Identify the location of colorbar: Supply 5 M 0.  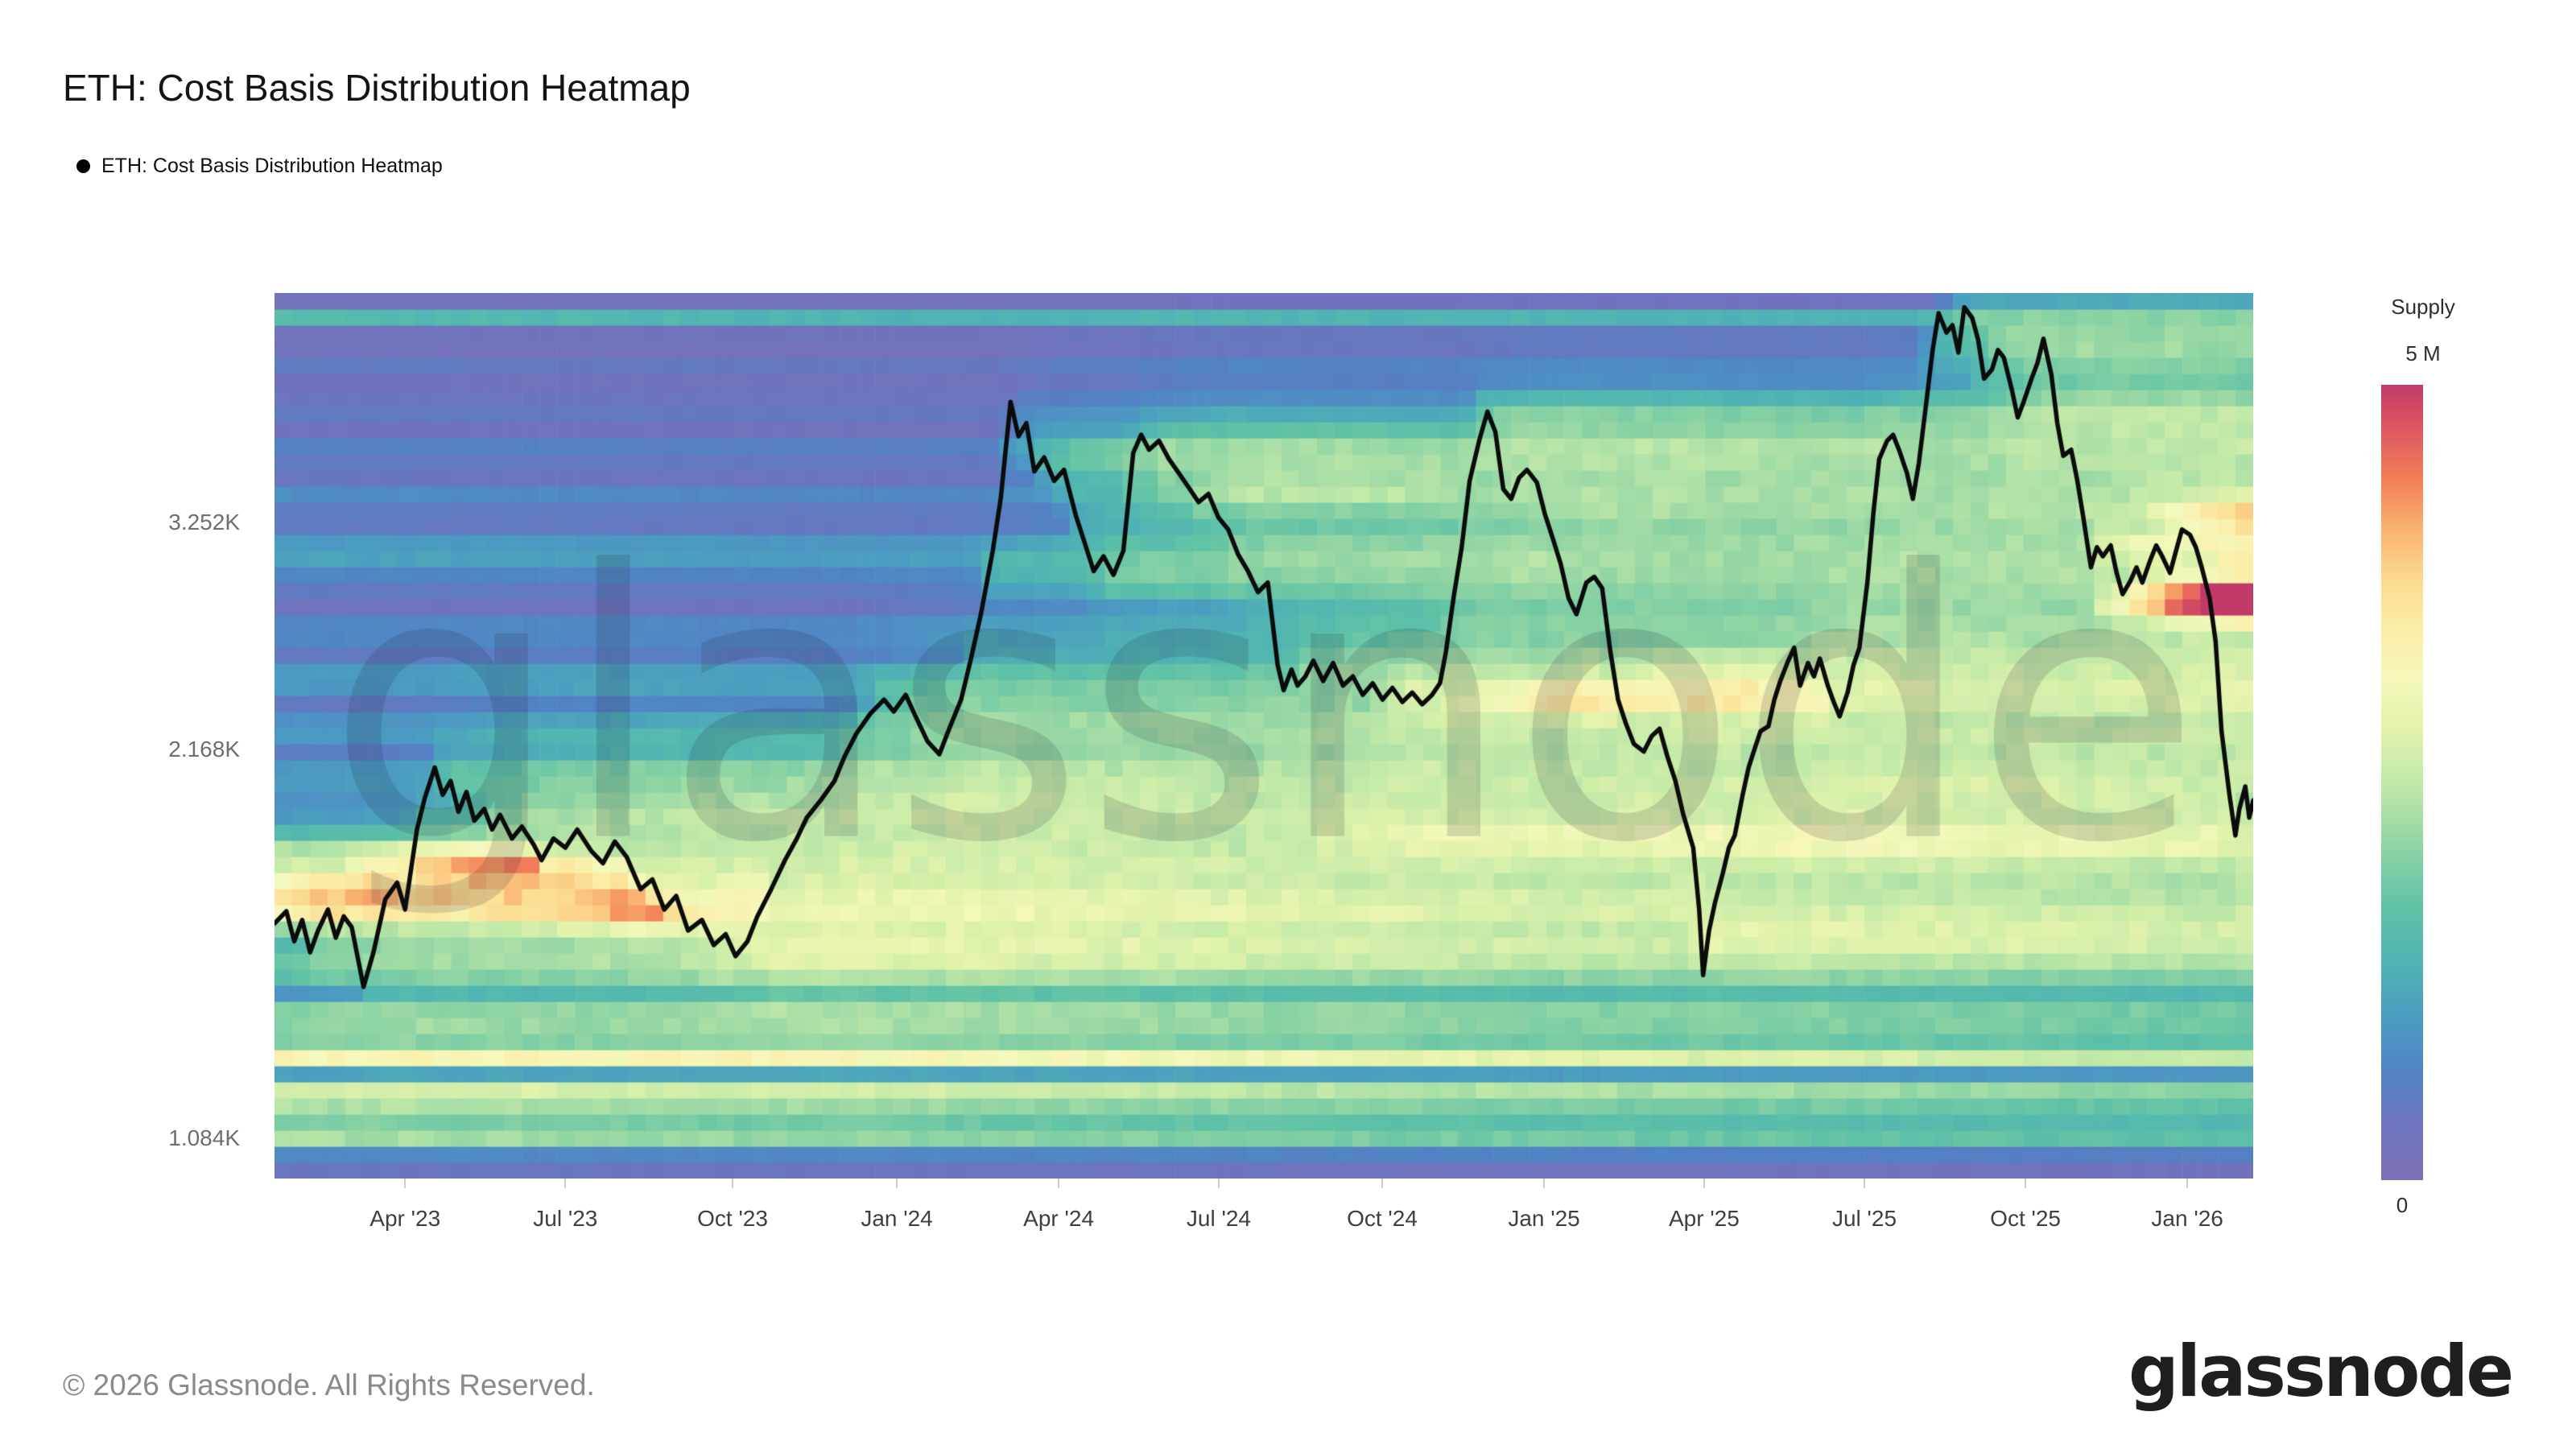
(2423, 770).